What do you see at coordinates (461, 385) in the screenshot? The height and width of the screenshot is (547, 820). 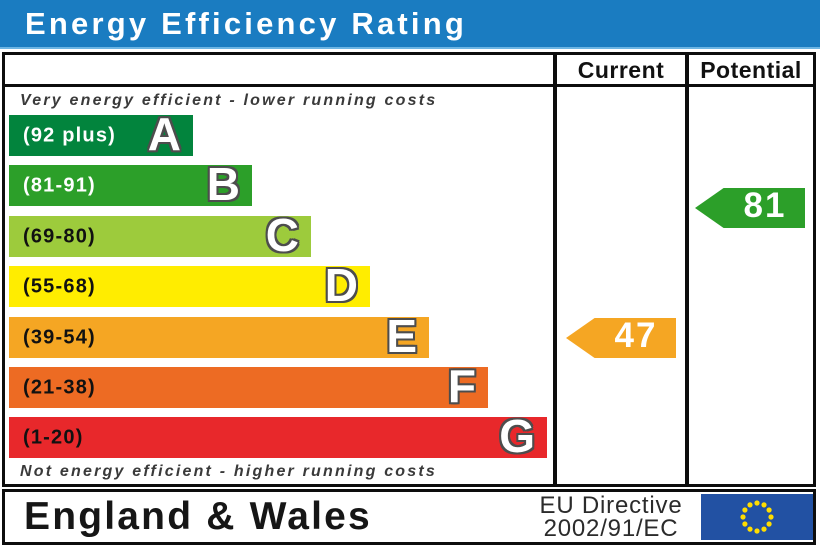 I see `band-letter: F` at bounding box center [461, 385].